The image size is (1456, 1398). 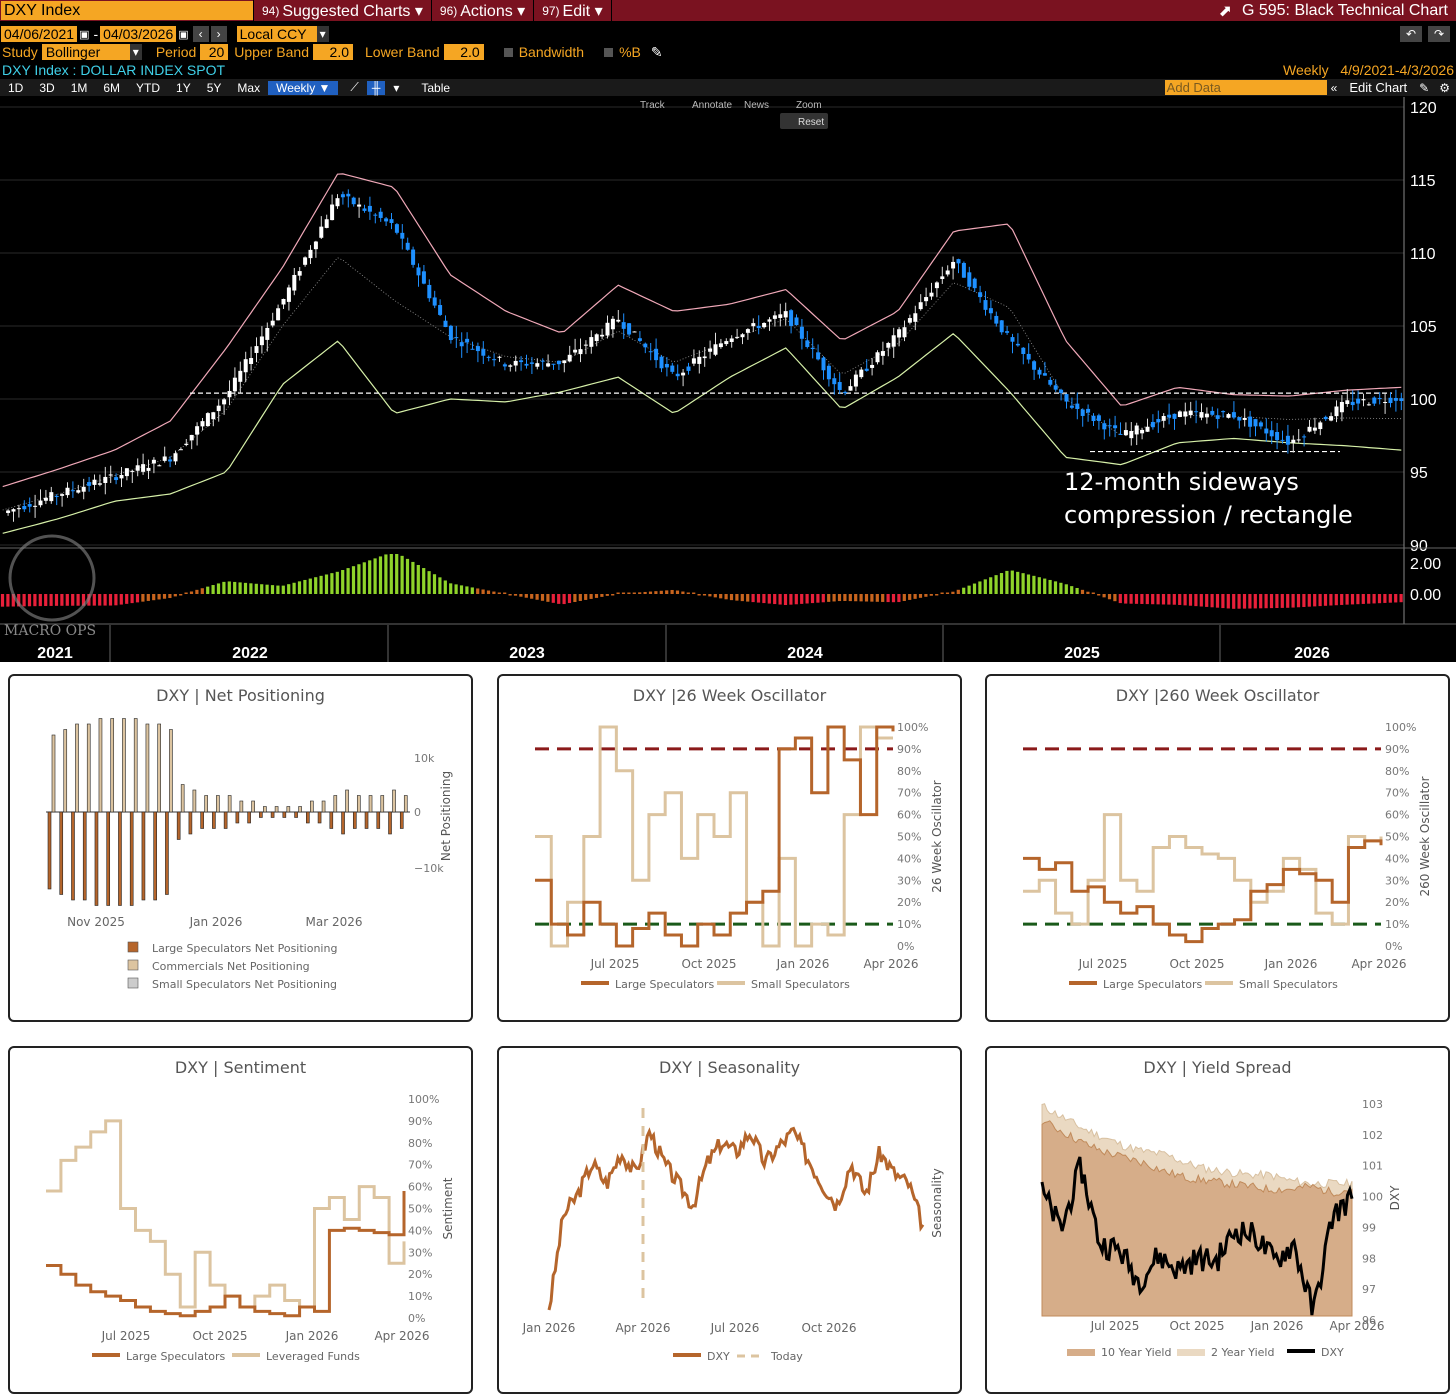 What do you see at coordinates (1397, 771) in the screenshot?
I see `y-tick-label: 80%` at bounding box center [1397, 771].